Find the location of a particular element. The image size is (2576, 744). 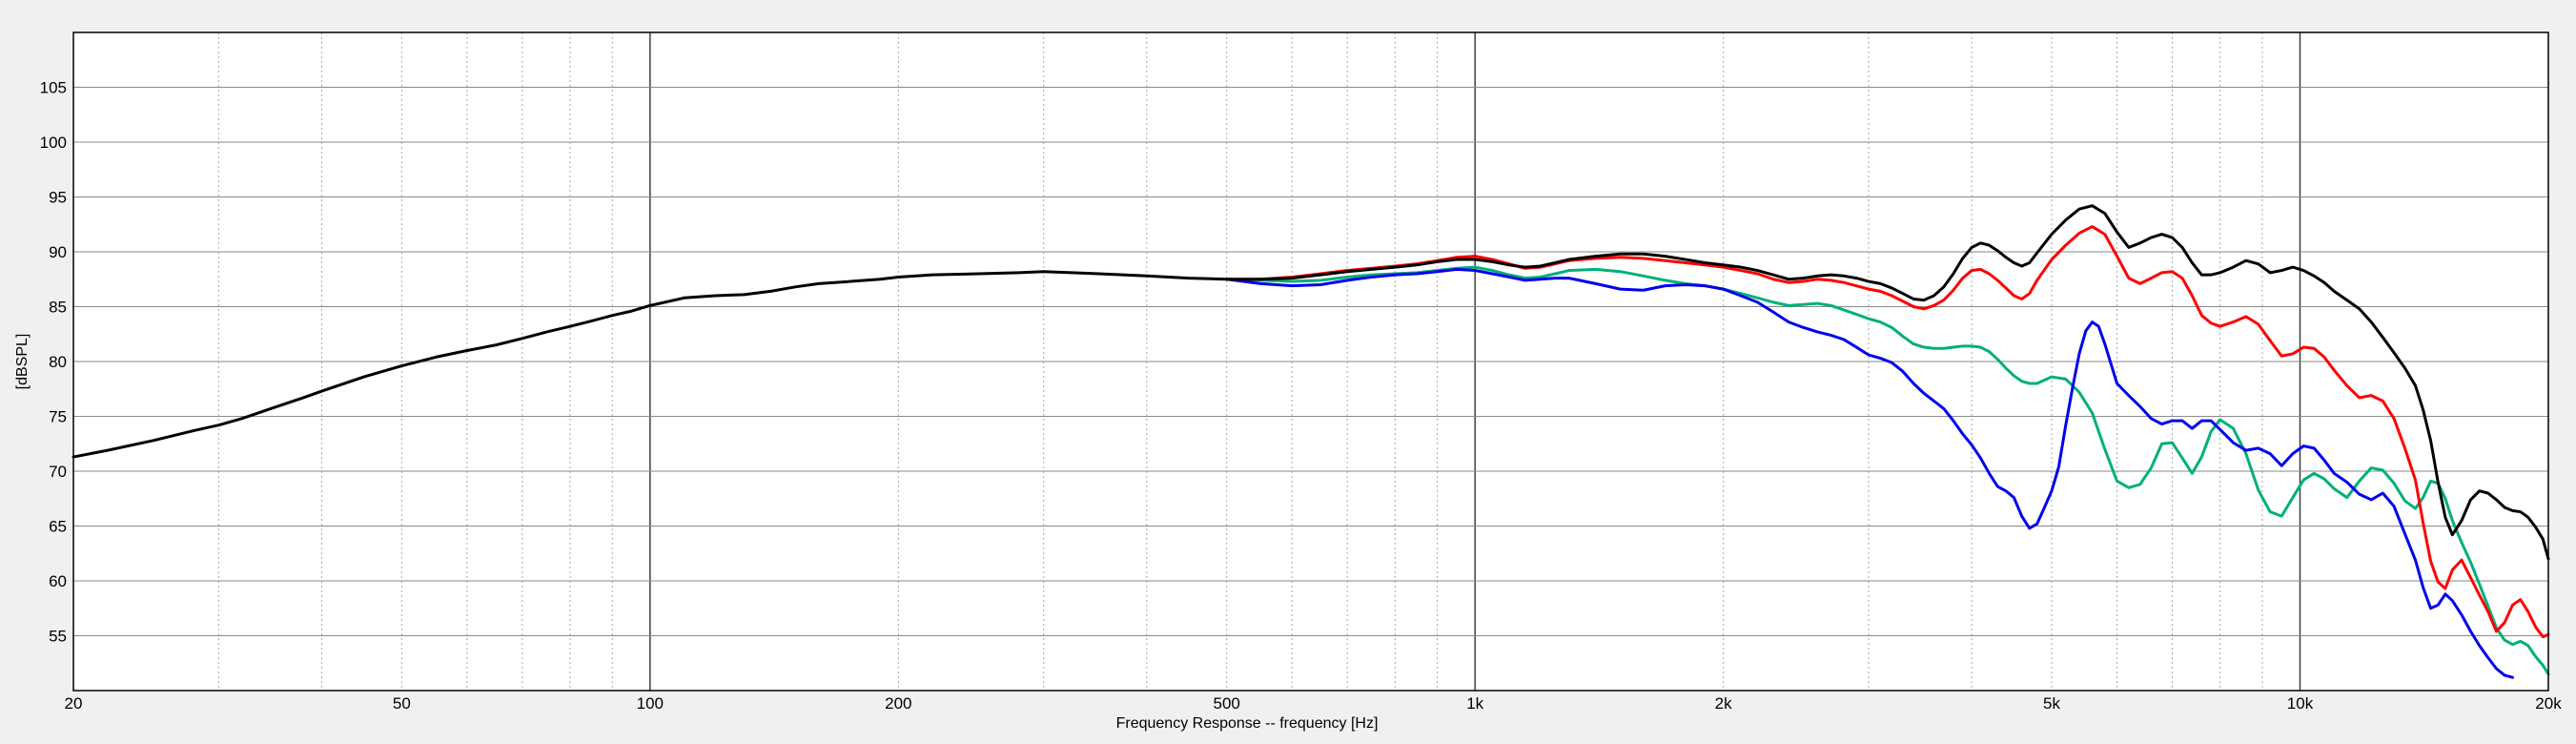

x-tick-label: 500 is located at coordinates (1226, 703).